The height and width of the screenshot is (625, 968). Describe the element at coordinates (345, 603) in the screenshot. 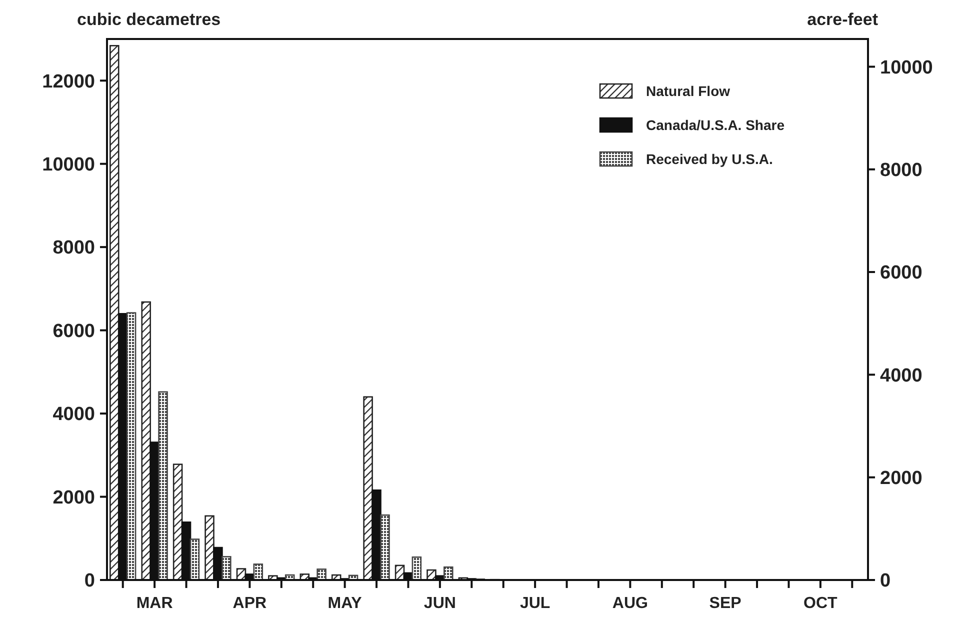

I see `x-tick-label: MAY` at that location.